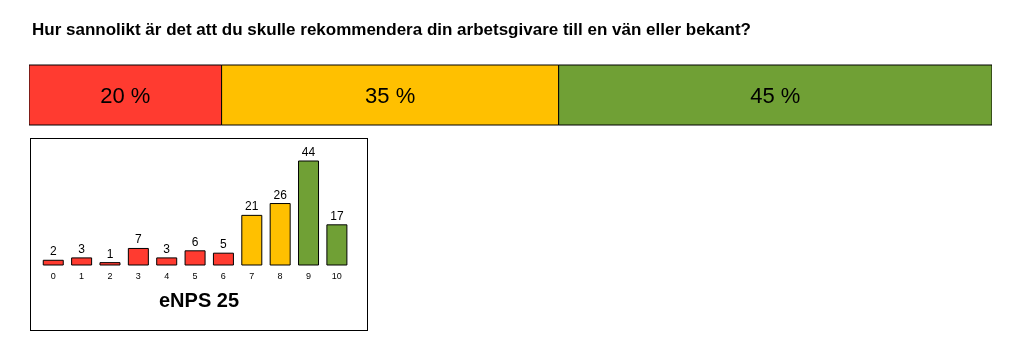 This screenshot has height=364, width=1024. I want to click on x-tick-label: 5, so click(195, 276).